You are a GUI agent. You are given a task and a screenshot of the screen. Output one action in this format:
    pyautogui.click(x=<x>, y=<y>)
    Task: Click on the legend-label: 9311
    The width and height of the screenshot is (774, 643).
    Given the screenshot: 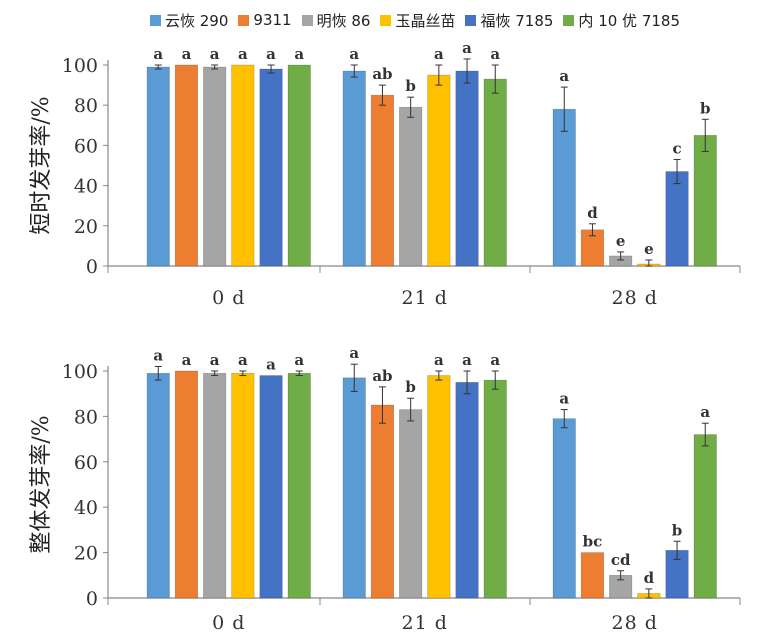 What is the action you would take?
    pyautogui.click(x=272, y=20)
    